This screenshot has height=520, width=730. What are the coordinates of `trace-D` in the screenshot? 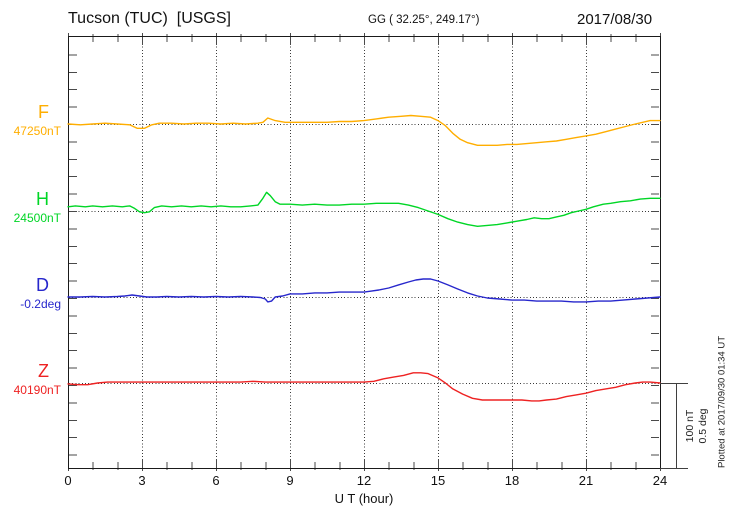 It's located at (364, 290).